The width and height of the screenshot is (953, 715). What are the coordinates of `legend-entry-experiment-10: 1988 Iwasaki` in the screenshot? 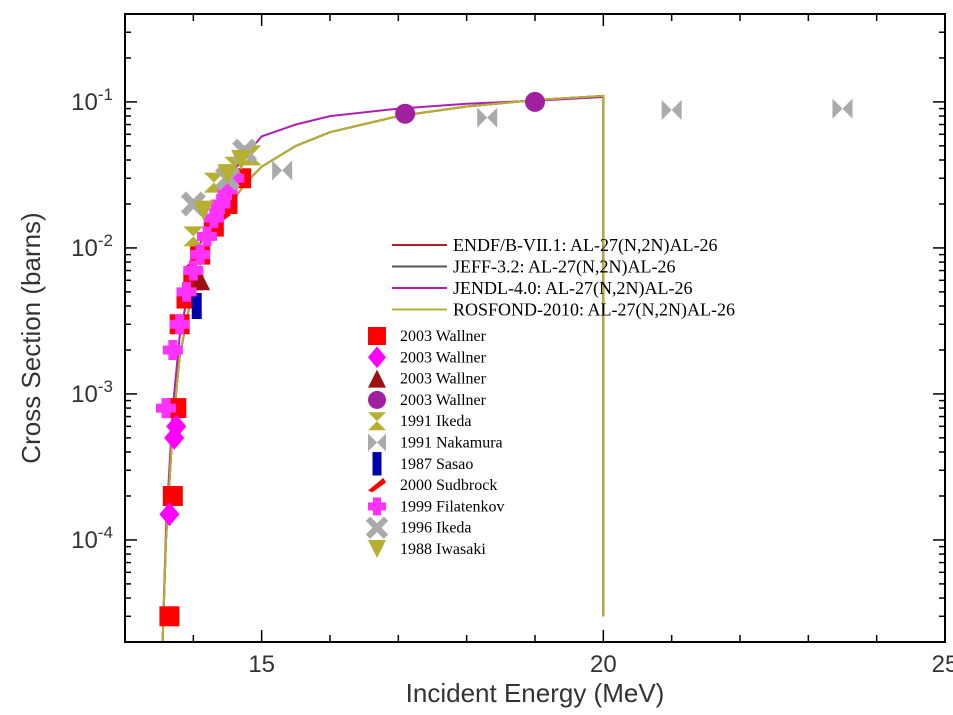 It's located at (427, 549).